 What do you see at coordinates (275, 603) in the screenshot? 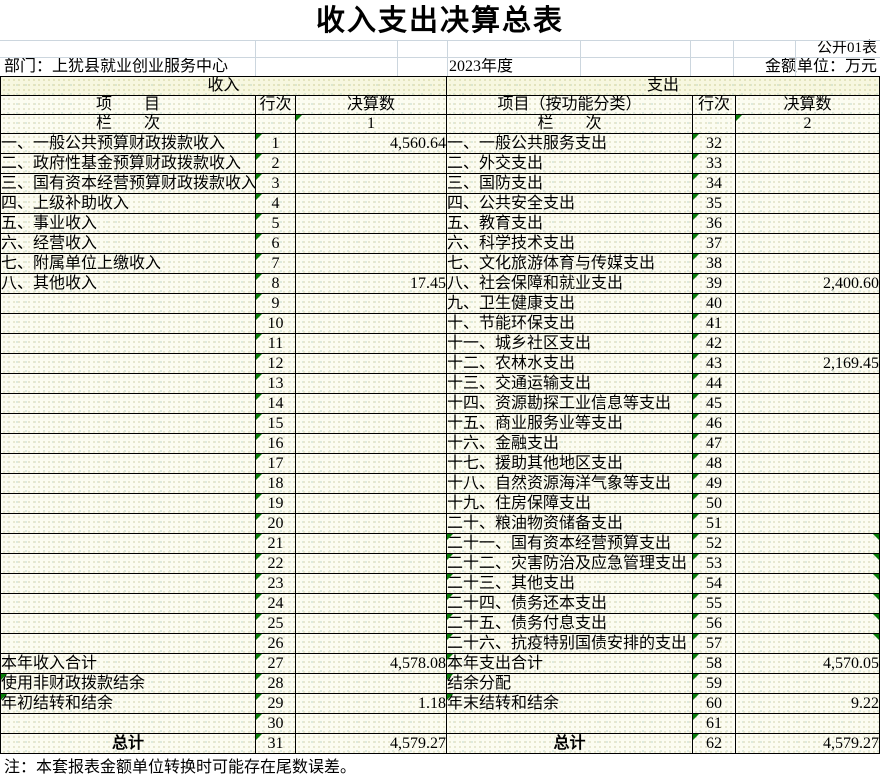
I see `line-cell: 24` at bounding box center [275, 603].